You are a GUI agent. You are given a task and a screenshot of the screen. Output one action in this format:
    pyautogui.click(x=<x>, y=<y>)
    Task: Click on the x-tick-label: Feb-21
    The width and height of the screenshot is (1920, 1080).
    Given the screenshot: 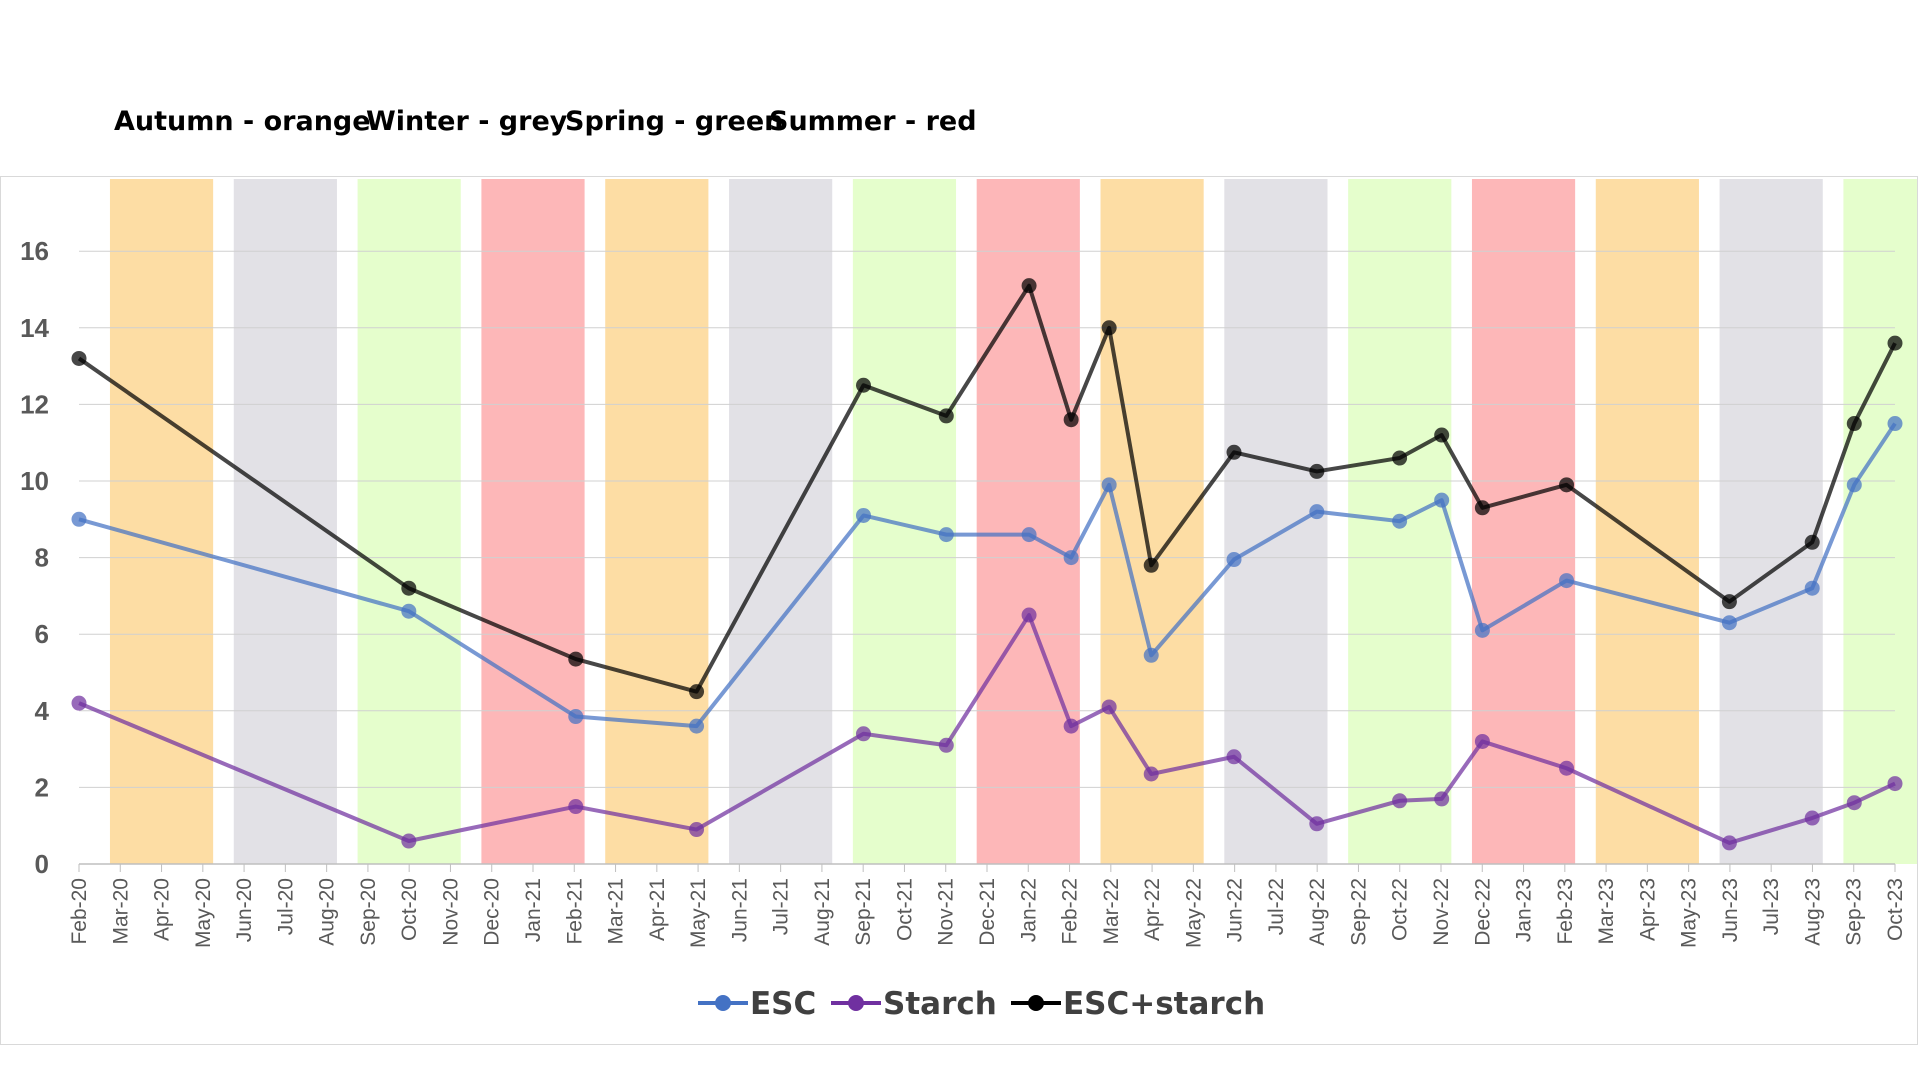 What is the action you would take?
    pyautogui.click(x=574, y=911)
    